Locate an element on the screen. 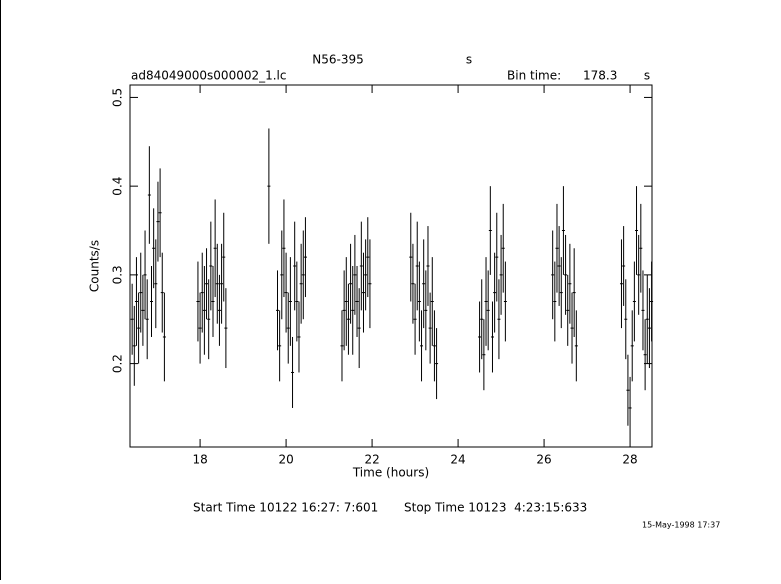  start-time: Start Time 10122 16:27: 7:601 is located at coordinates (285, 508).